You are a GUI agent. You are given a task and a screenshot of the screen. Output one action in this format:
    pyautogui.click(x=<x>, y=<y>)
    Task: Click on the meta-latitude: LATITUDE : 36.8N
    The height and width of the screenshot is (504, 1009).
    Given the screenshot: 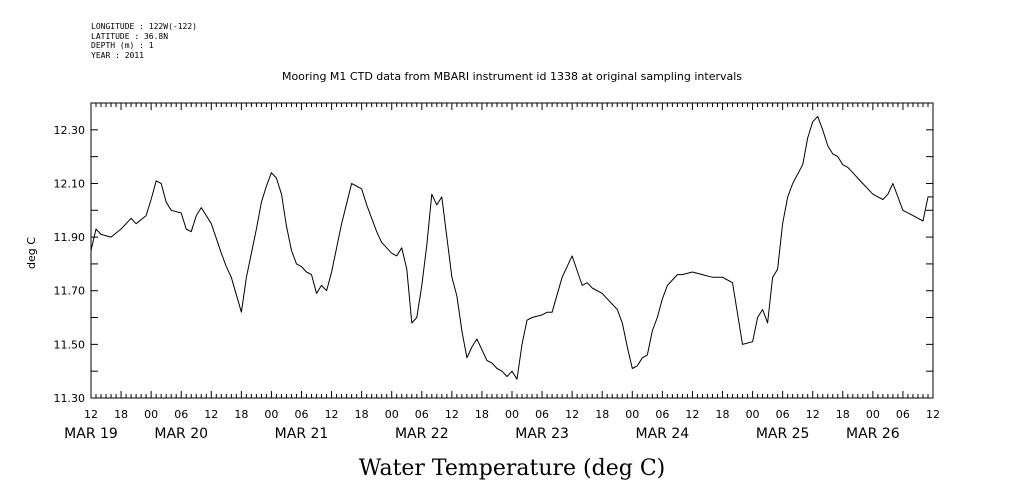 What is the action you would take?
    pyautogui.click(x=130, y=36)
    